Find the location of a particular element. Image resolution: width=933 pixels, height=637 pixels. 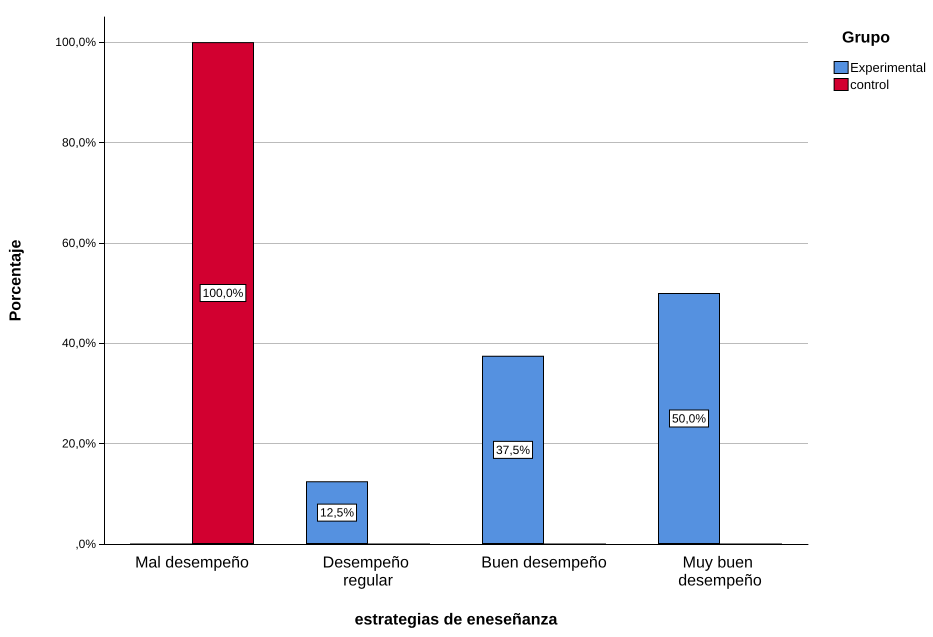

x-tick-label: Mal desempeño is located at coordinates (192, 563).